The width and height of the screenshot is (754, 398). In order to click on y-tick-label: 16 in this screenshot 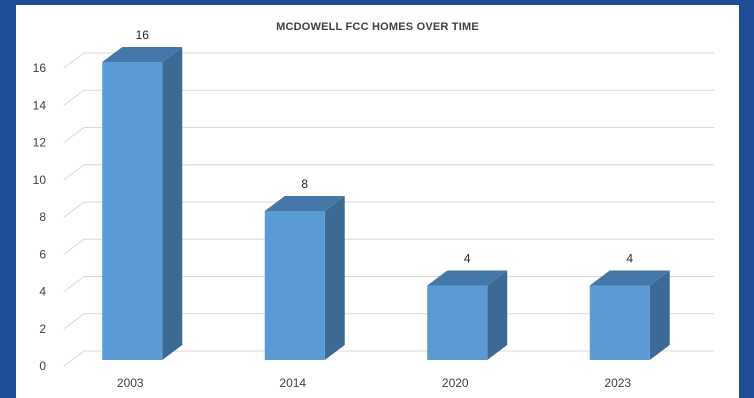, I will do `click(40, 68)`.